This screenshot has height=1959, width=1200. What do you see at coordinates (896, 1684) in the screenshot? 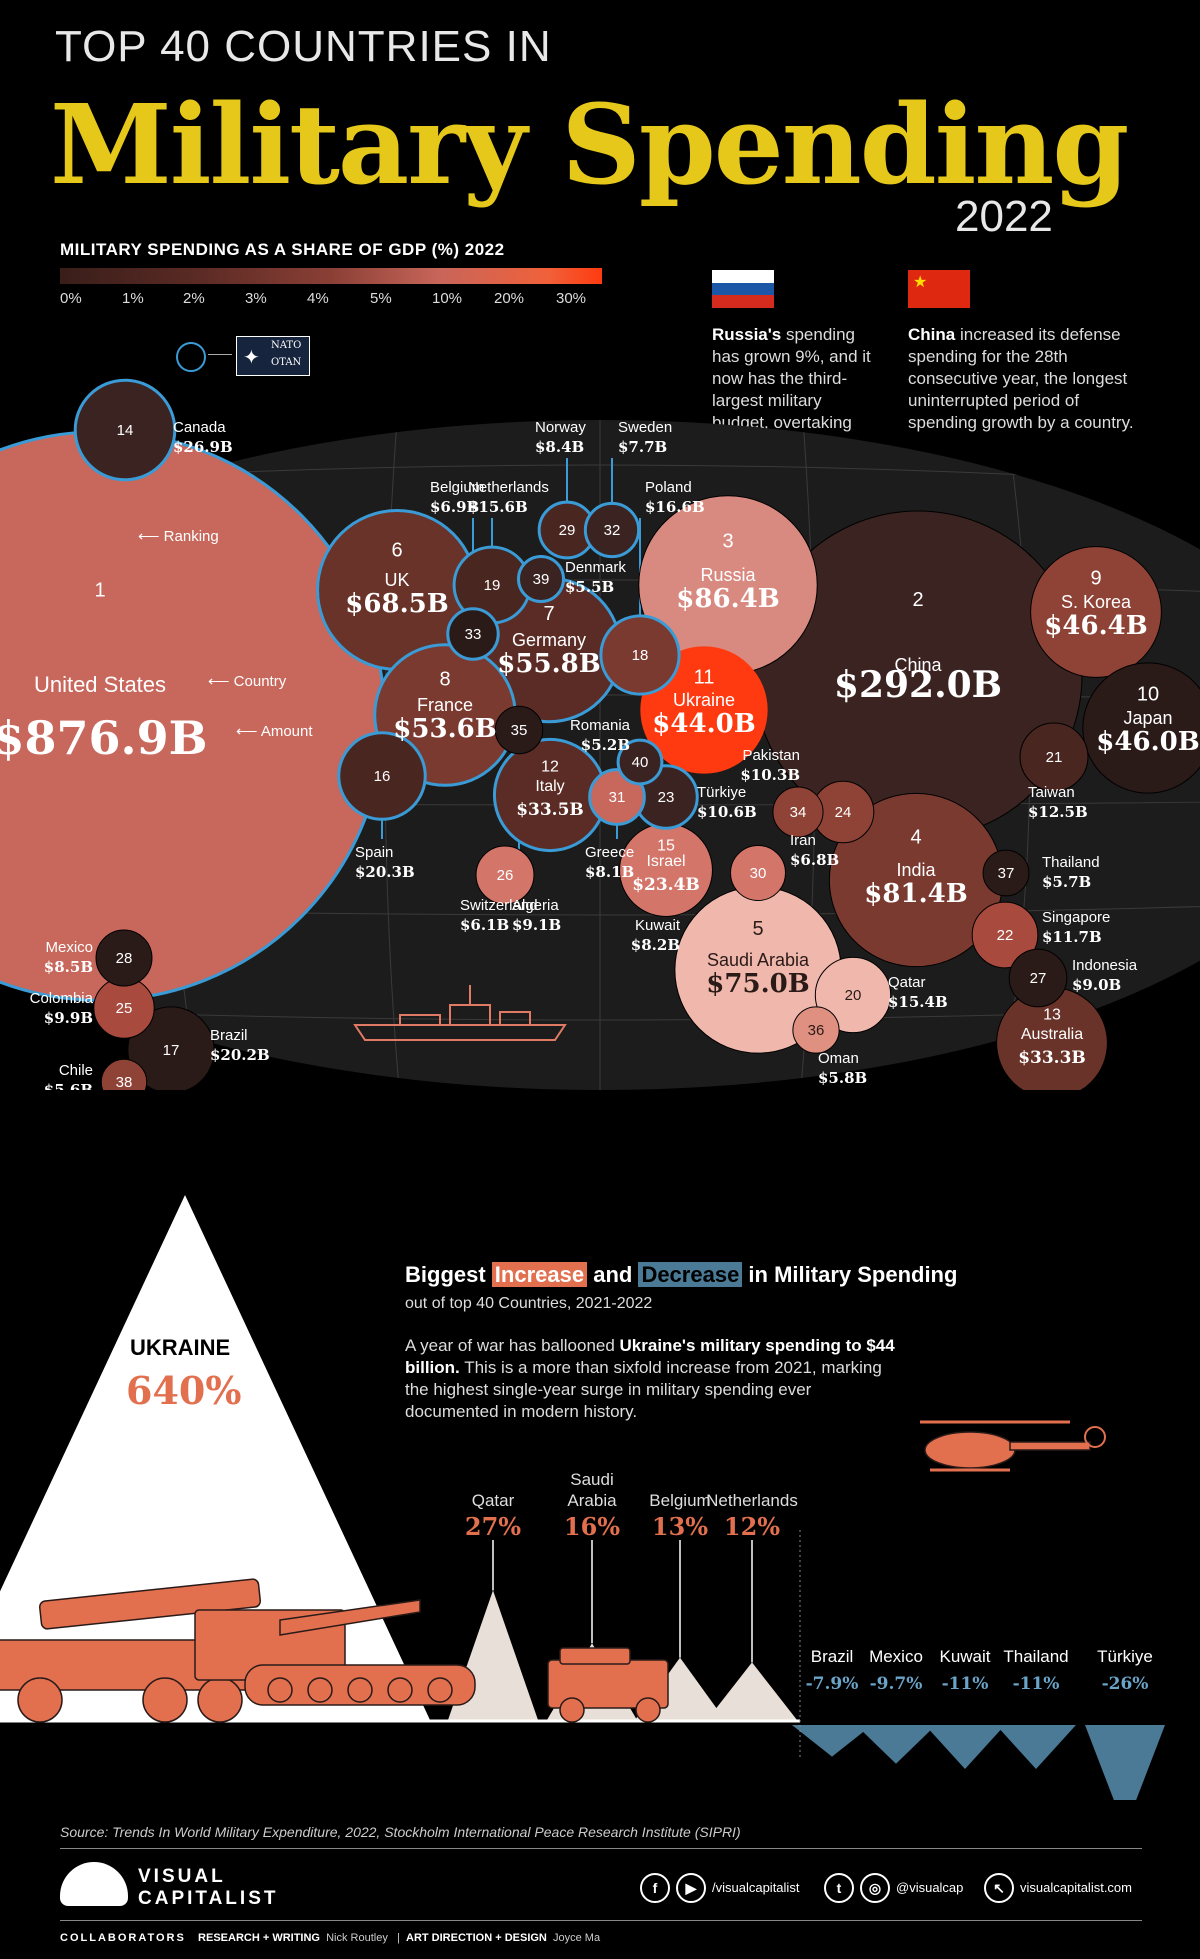
I see `bar-label: -9.7%` at bounding box center [896, 1684].